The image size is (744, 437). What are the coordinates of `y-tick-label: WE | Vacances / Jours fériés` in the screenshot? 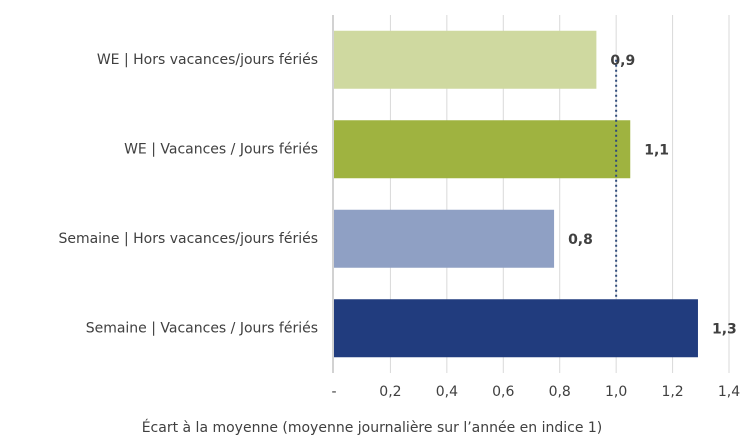 It's located at (221, 149).